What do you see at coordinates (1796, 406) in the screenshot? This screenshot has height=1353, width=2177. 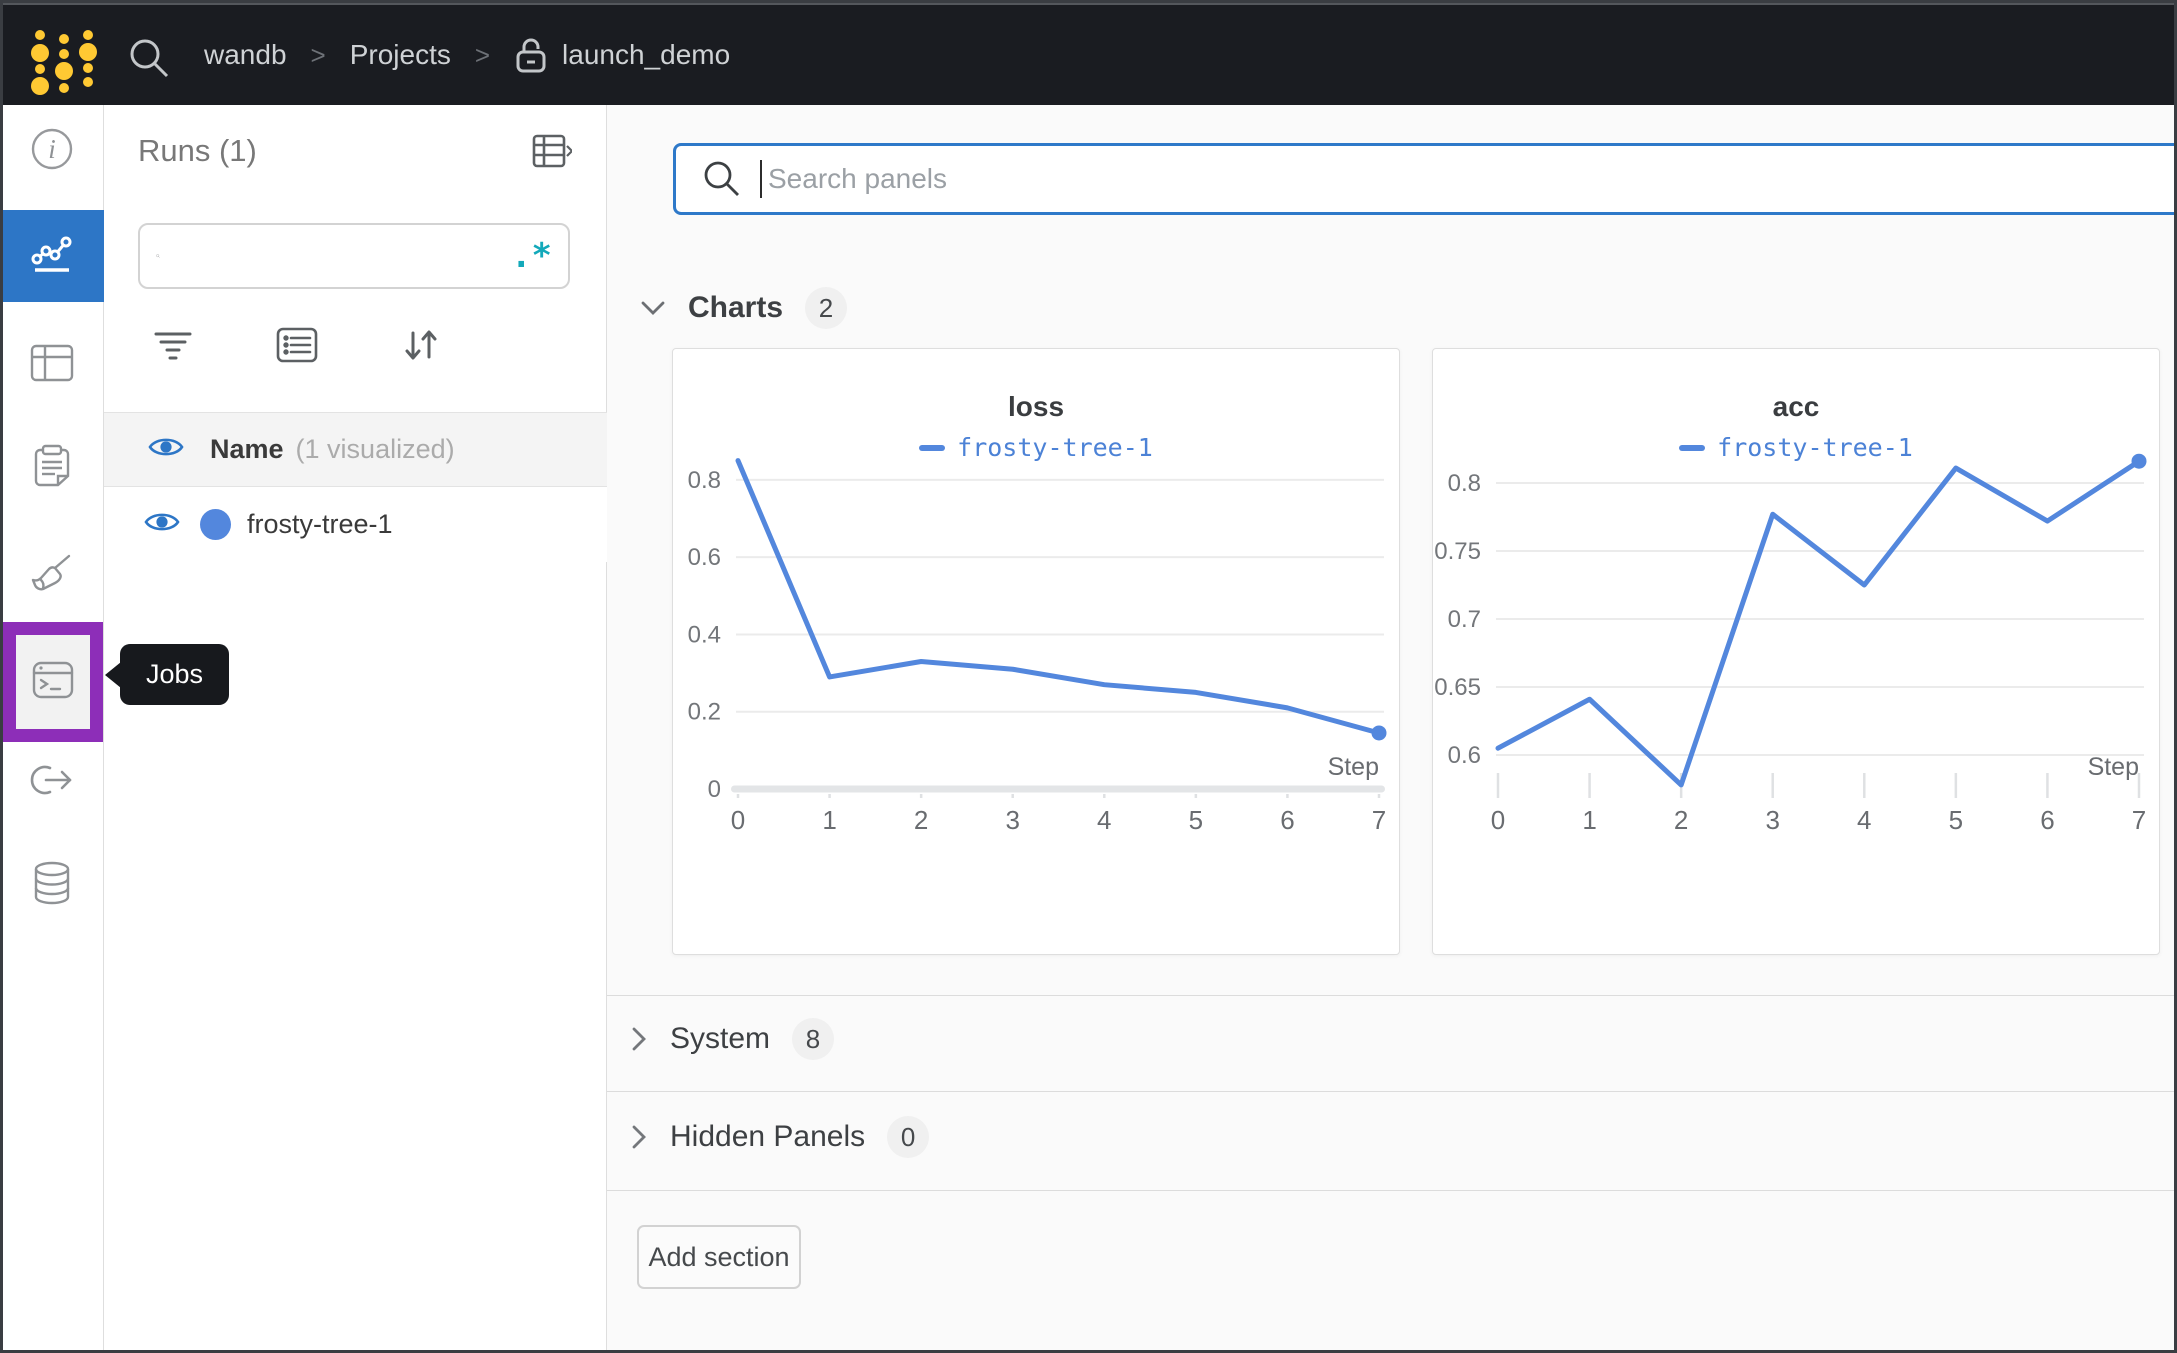 I see `chart-title: acc` at bounding box center [1796, 406].